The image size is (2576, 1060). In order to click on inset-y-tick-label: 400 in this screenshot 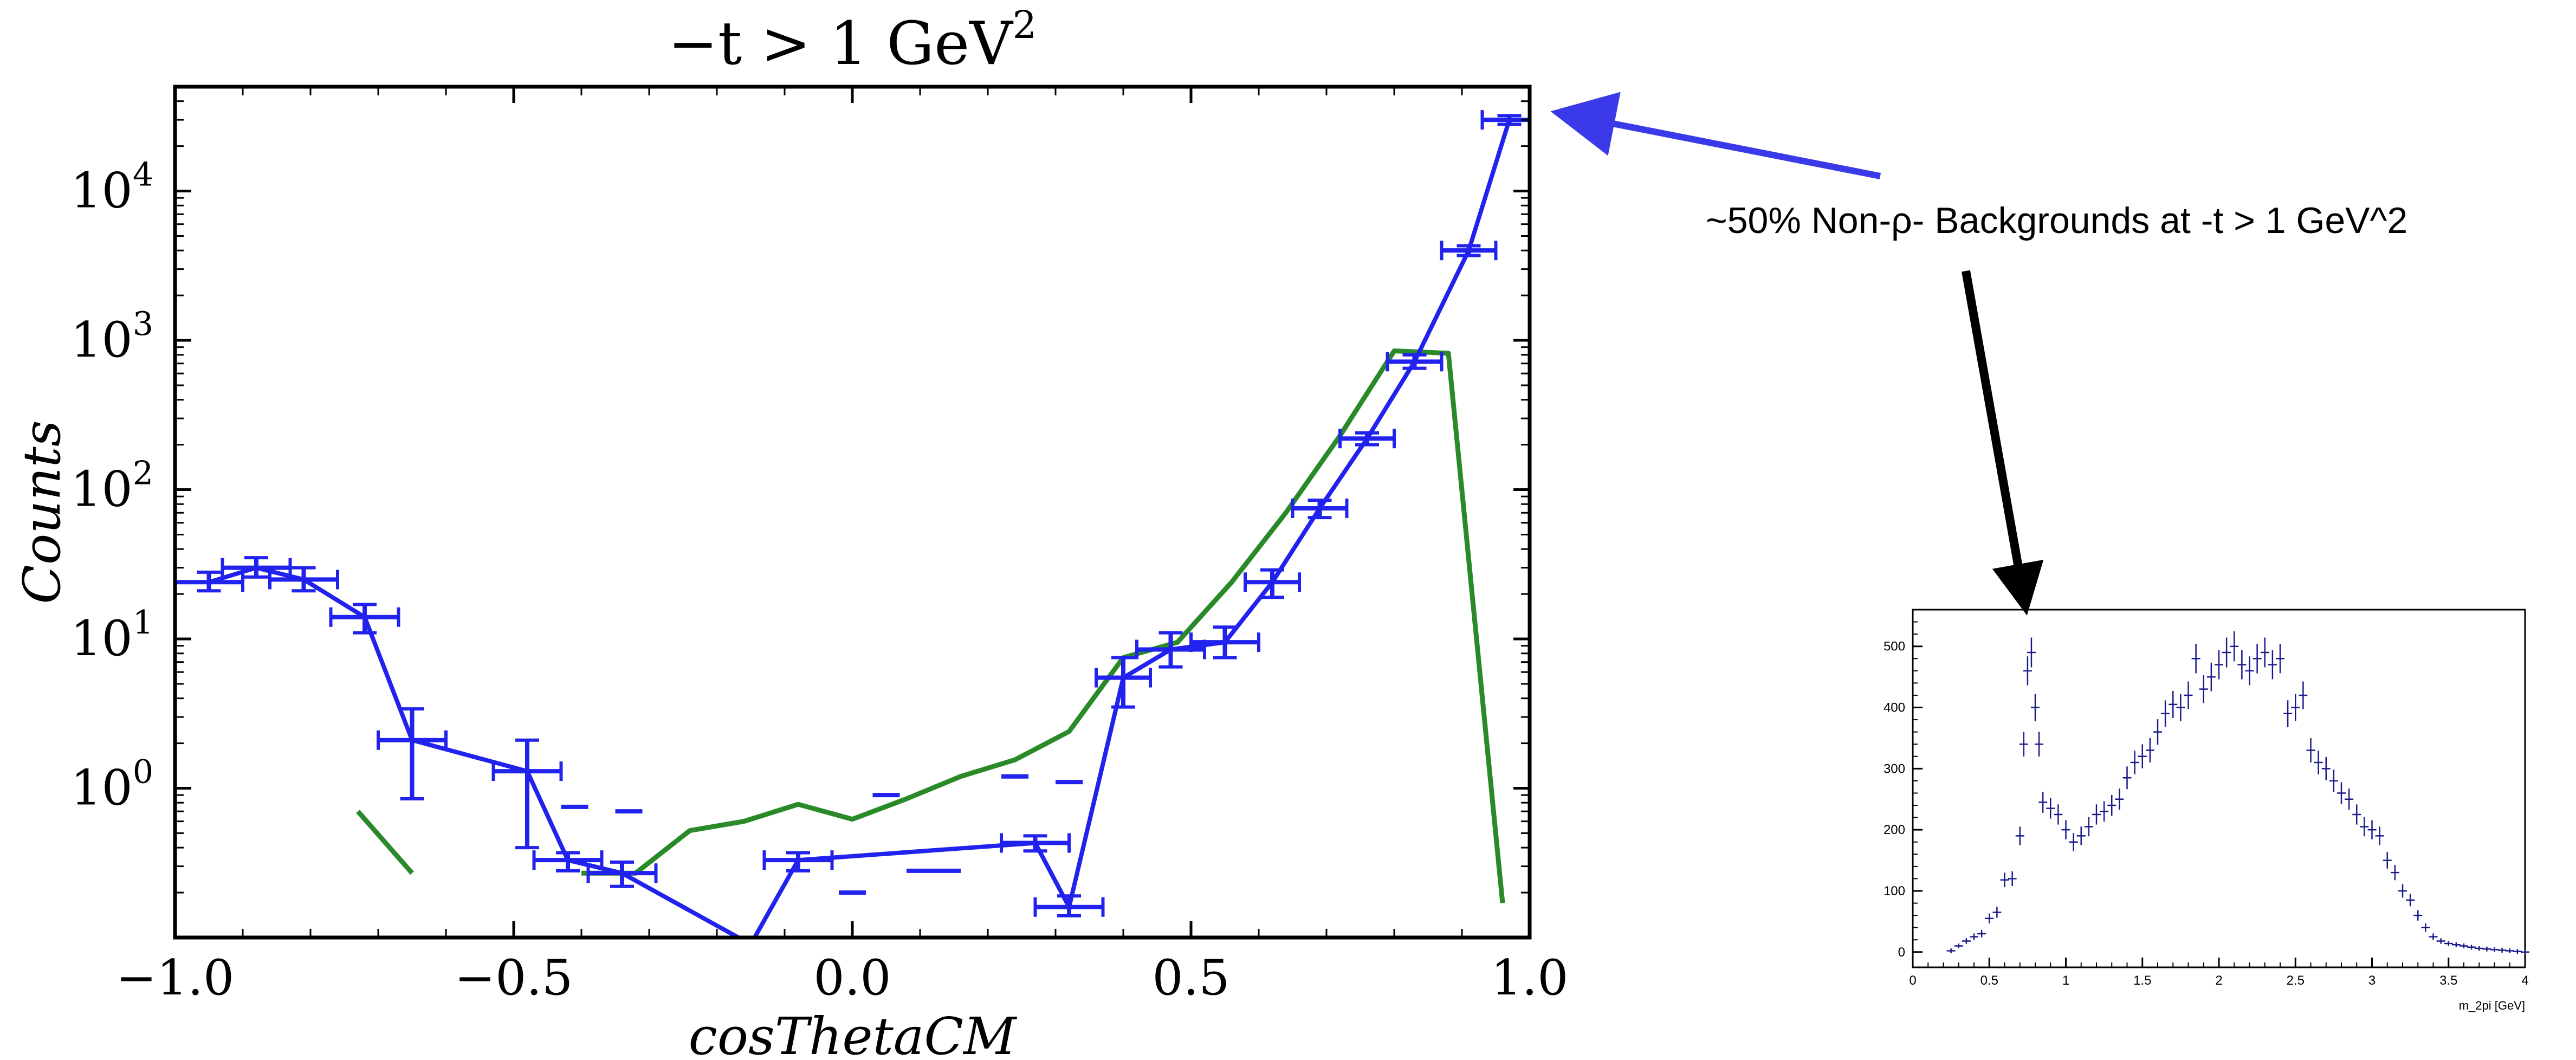, I will do `click(1894, 708)`.